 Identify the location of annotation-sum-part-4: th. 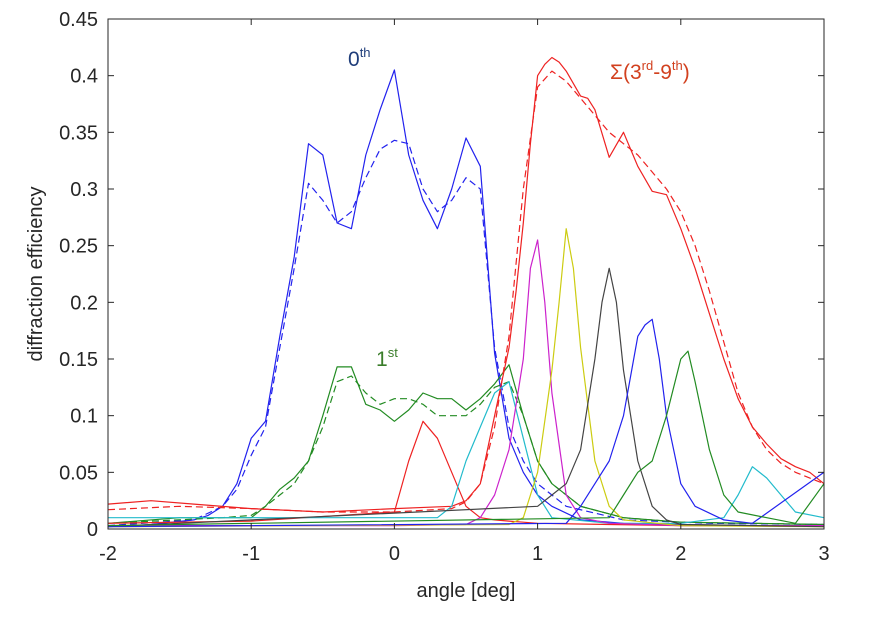
(677, 65).